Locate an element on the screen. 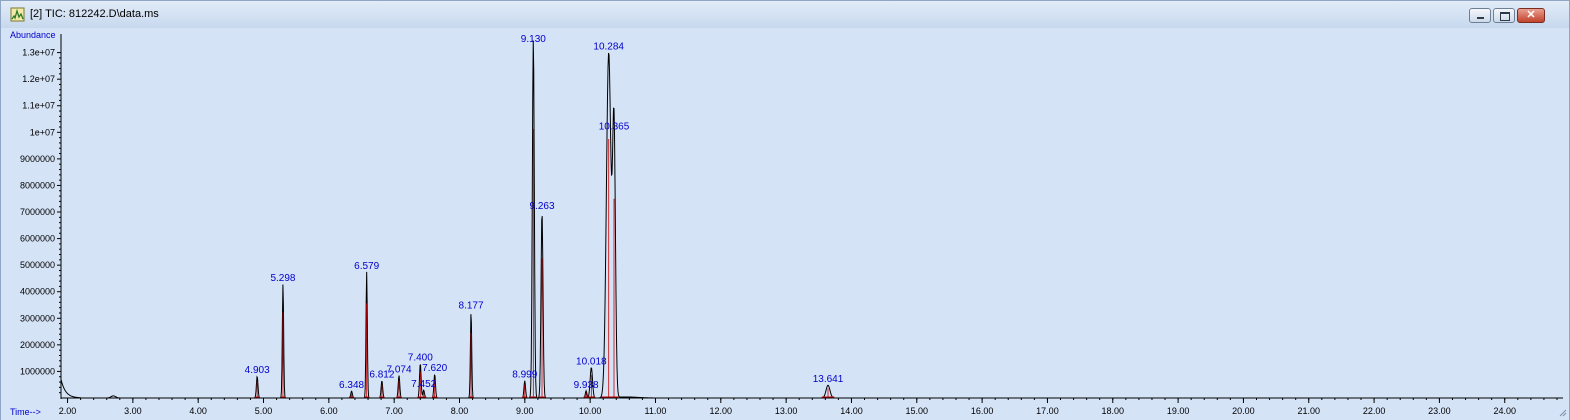 The width and height of the screenshot is (1570, 420). x-tick-label: 17.00 is located at coordinates (1047, 411).